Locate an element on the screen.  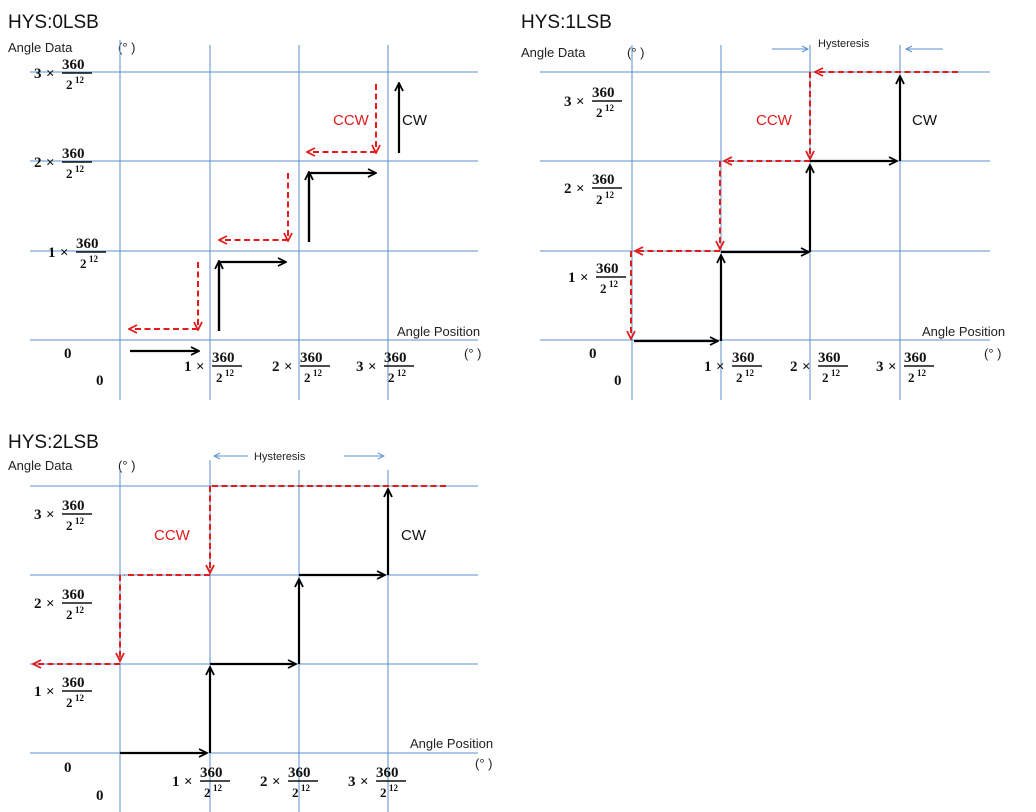
ccw-label: CCW is located at coordinates (351, 120).